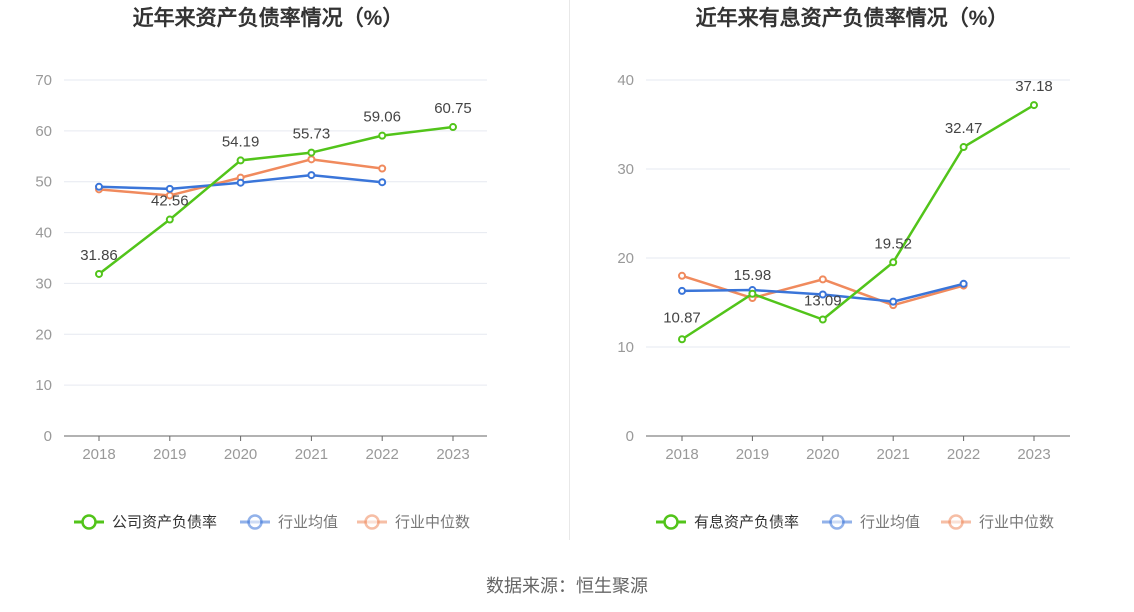  Describe the element at coordinates (43, 131) in the screenshot. I see `y-tick-label: 60` at that location.